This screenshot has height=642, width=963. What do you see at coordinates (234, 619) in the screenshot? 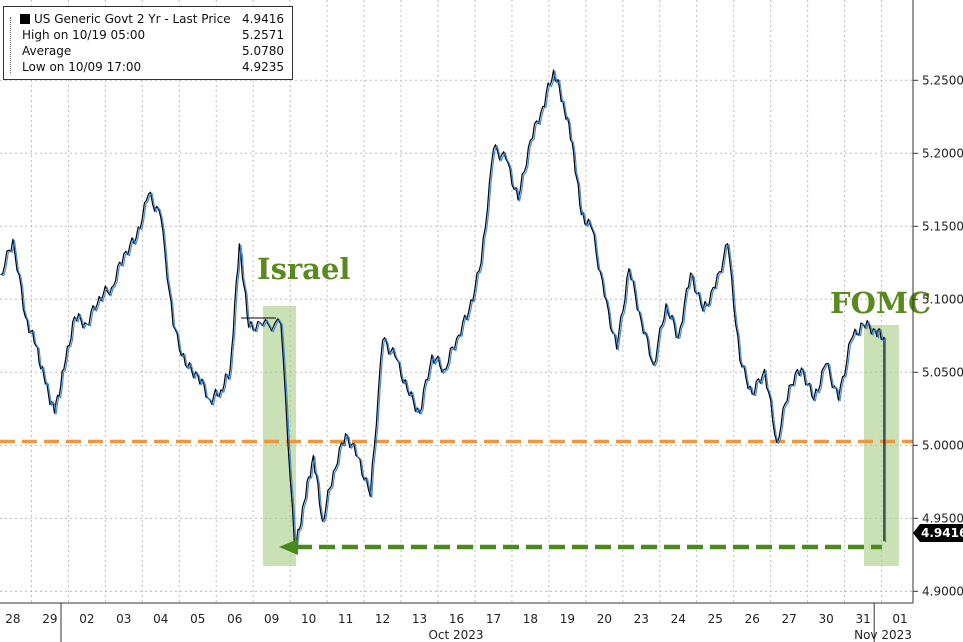
I see `x-tick-label: 06` at bounding box center [234, 619].